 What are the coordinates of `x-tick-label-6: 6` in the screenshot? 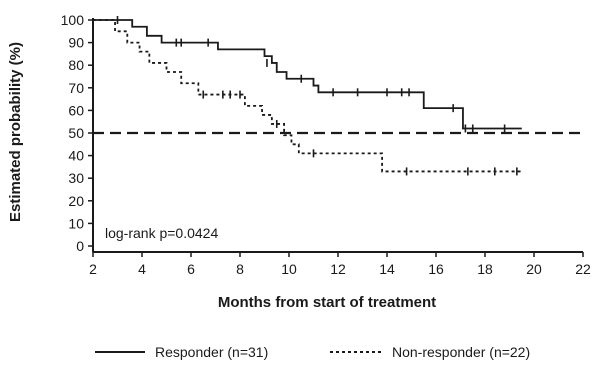 It's located at (191, 269).